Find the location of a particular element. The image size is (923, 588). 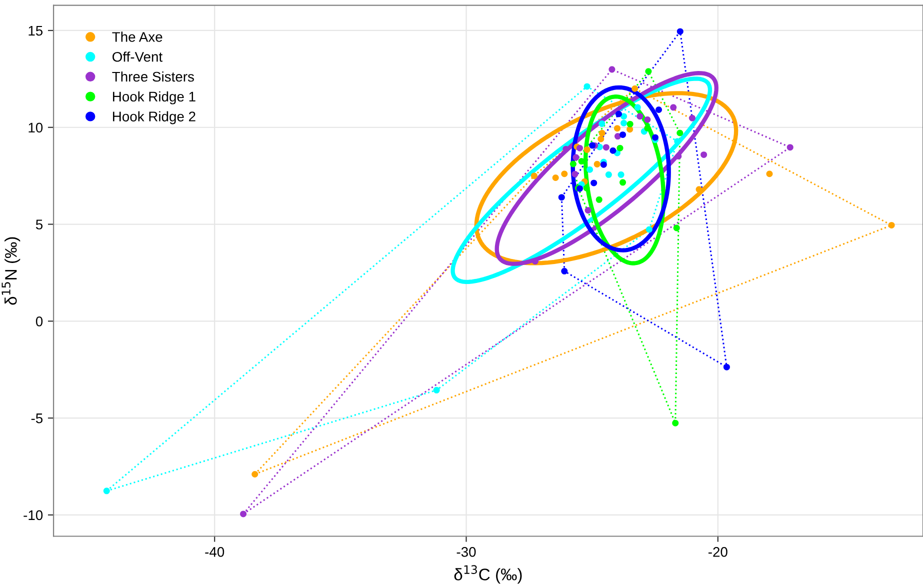

y-axis-title: δ$^{15}$N (‰) is located at coordinates (11, 271).